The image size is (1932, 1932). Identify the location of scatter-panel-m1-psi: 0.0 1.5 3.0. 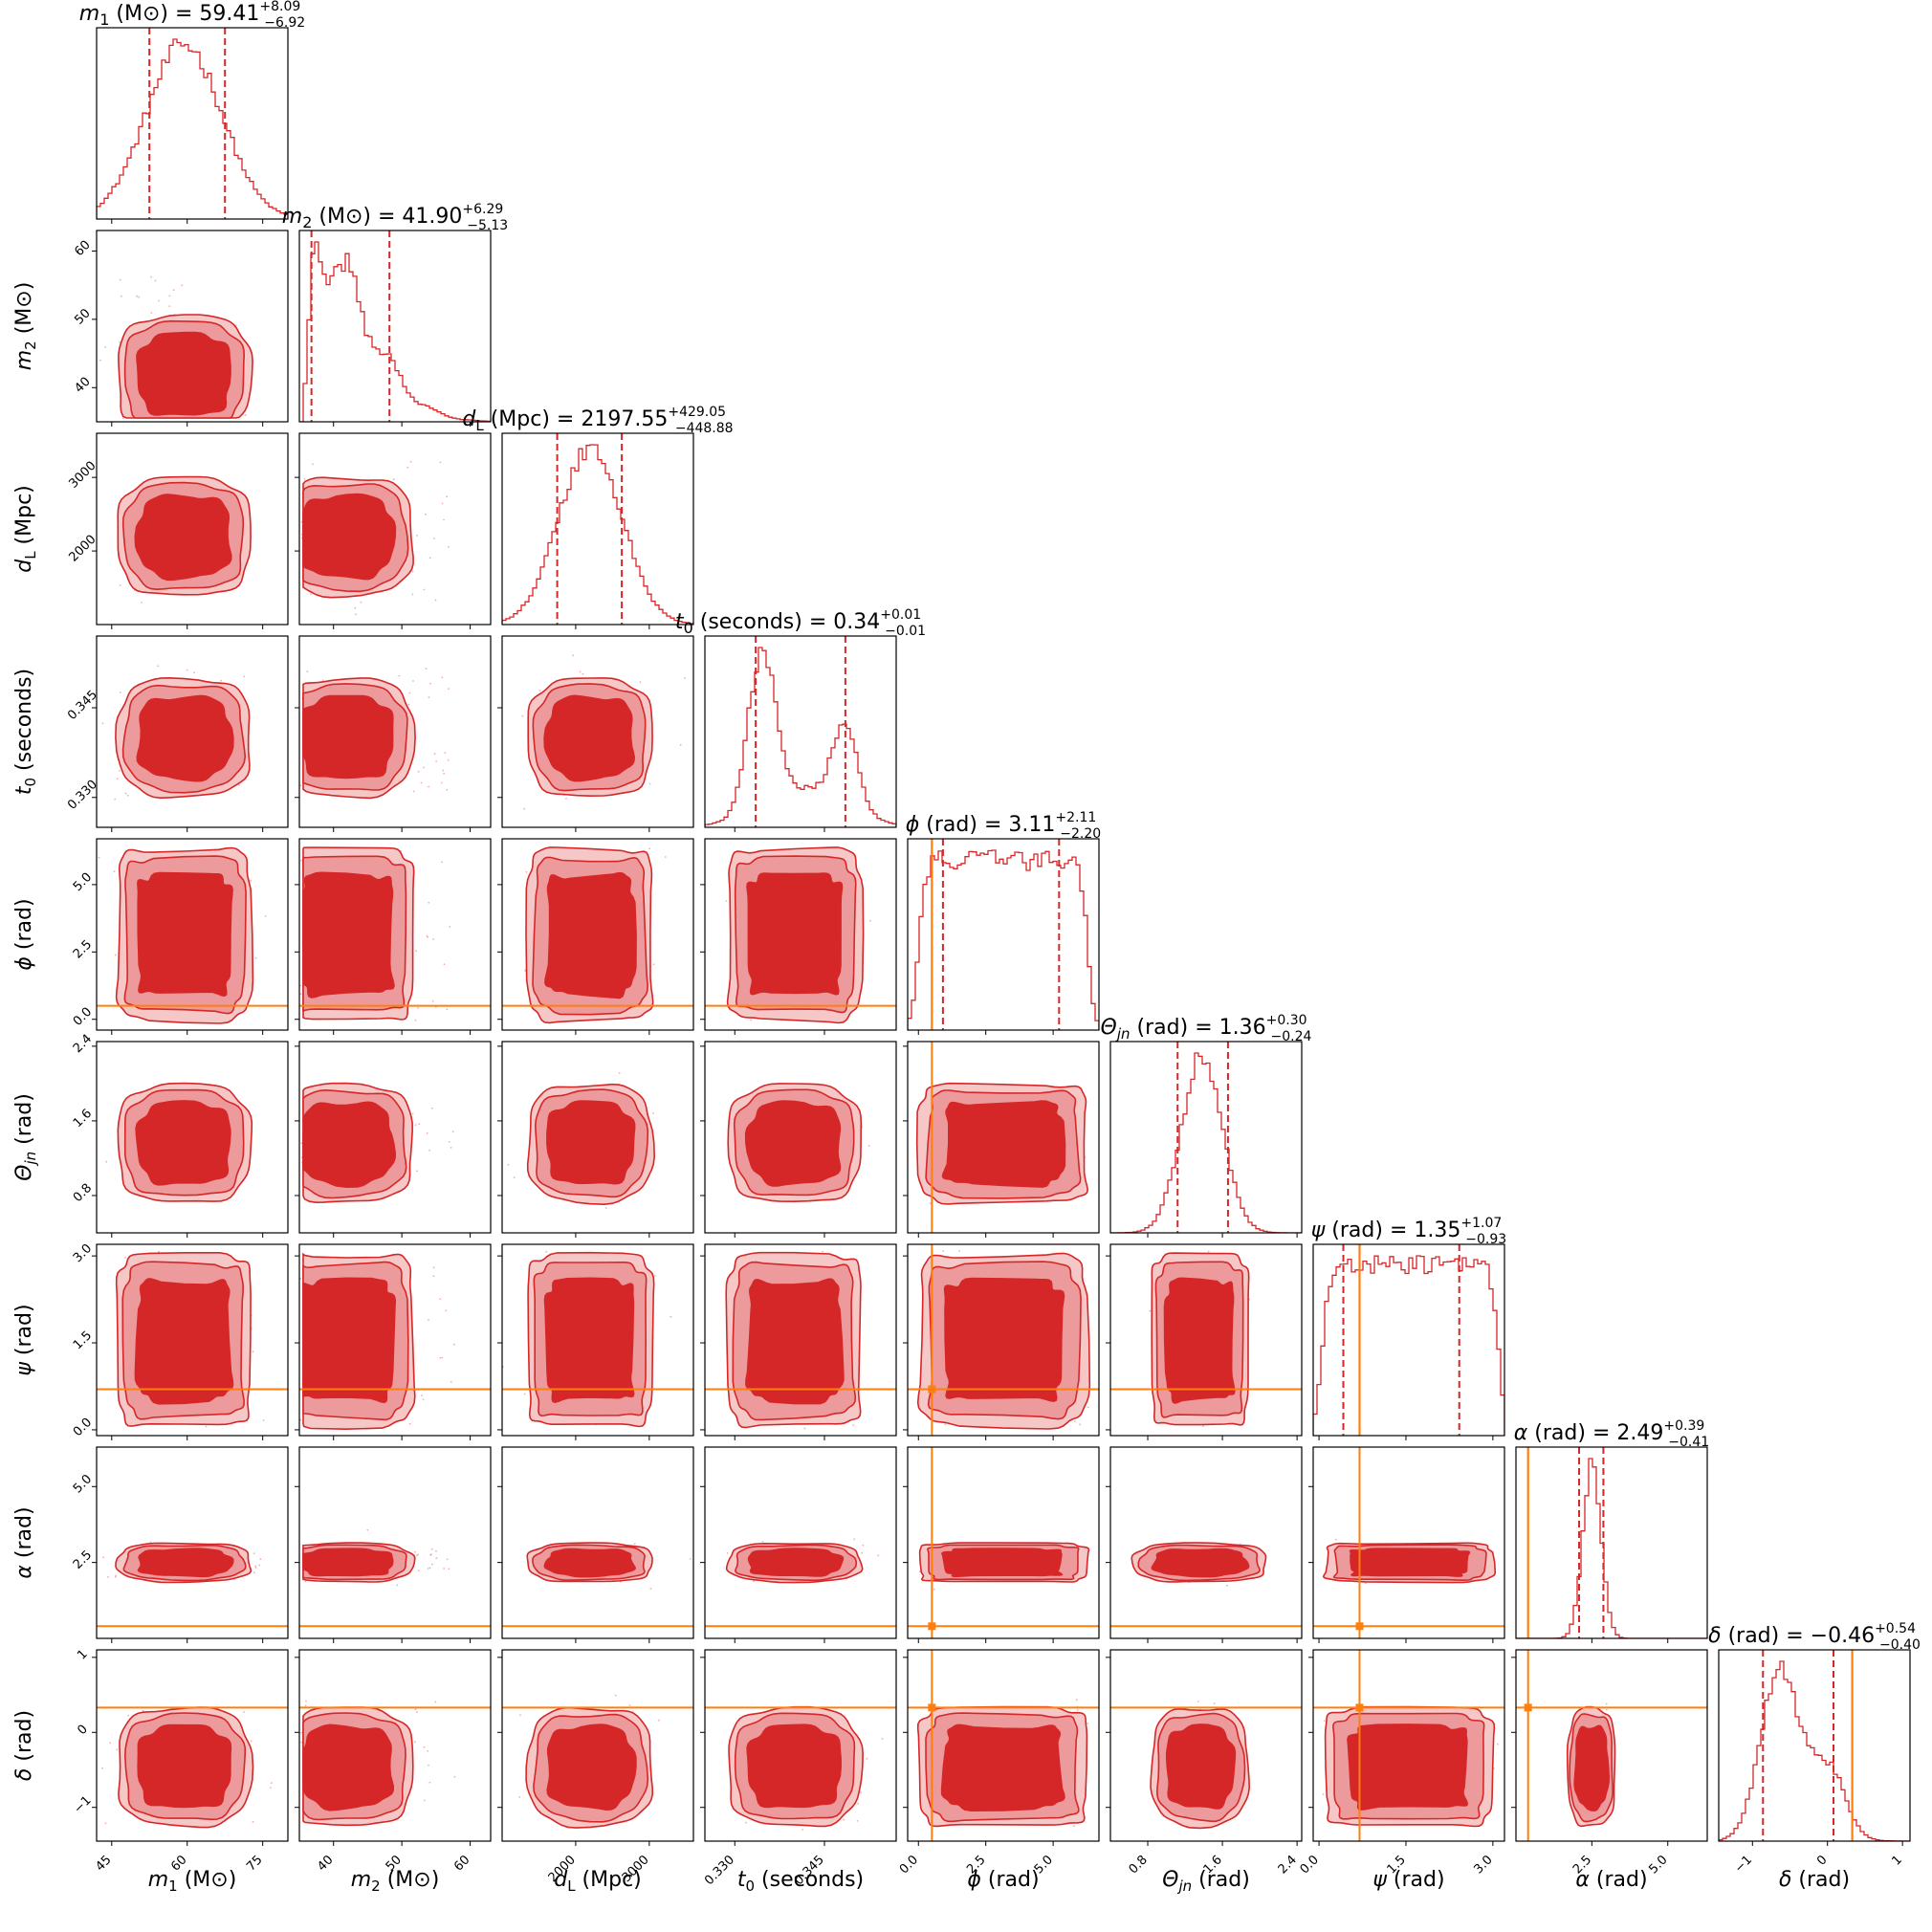
(180, 1340).